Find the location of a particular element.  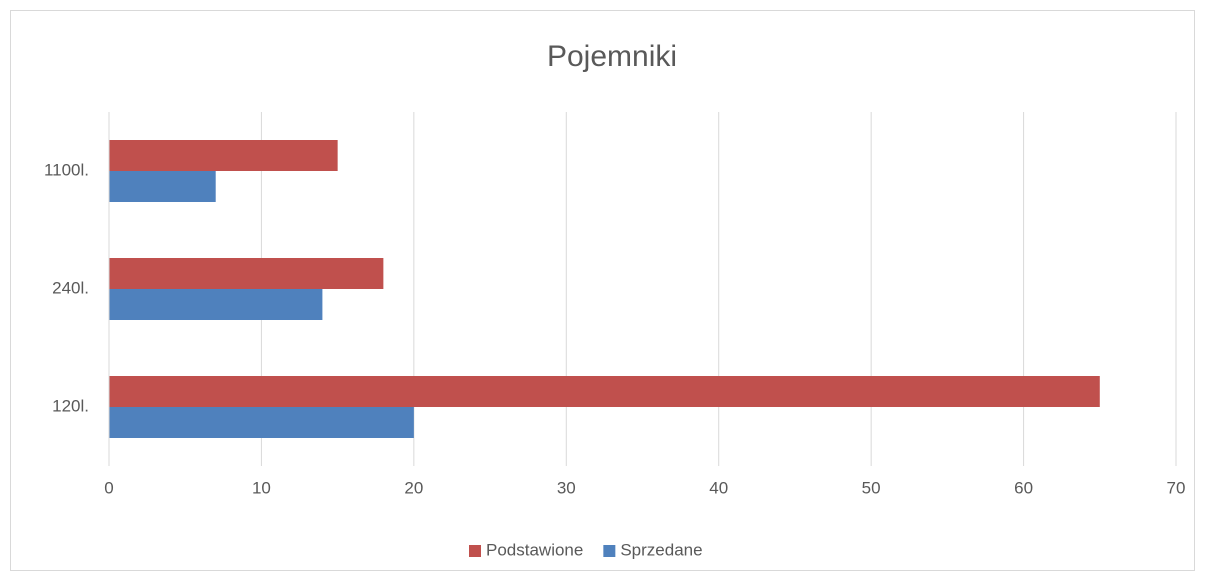

chart-title: Pojemniki is located at coordinates (612, 56).